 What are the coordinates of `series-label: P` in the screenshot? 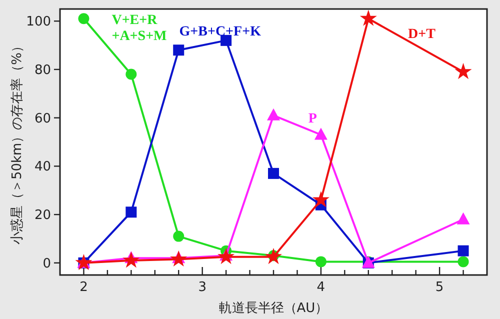 It's located at (313, 119).